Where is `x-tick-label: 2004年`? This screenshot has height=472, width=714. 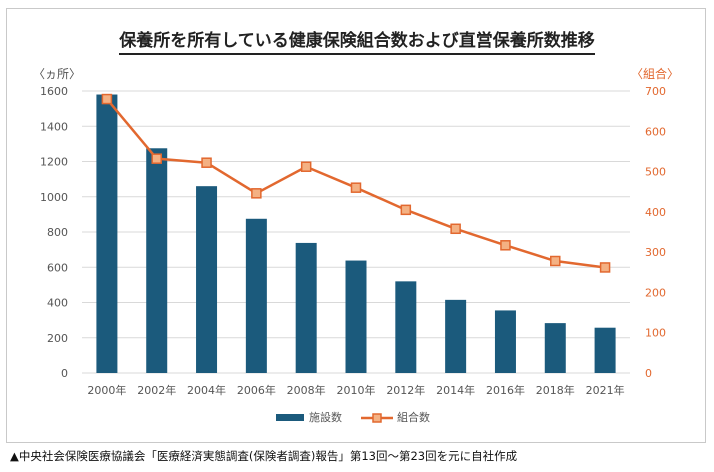 x-tick-label: 2004年 is located at coordinates (206, 390).